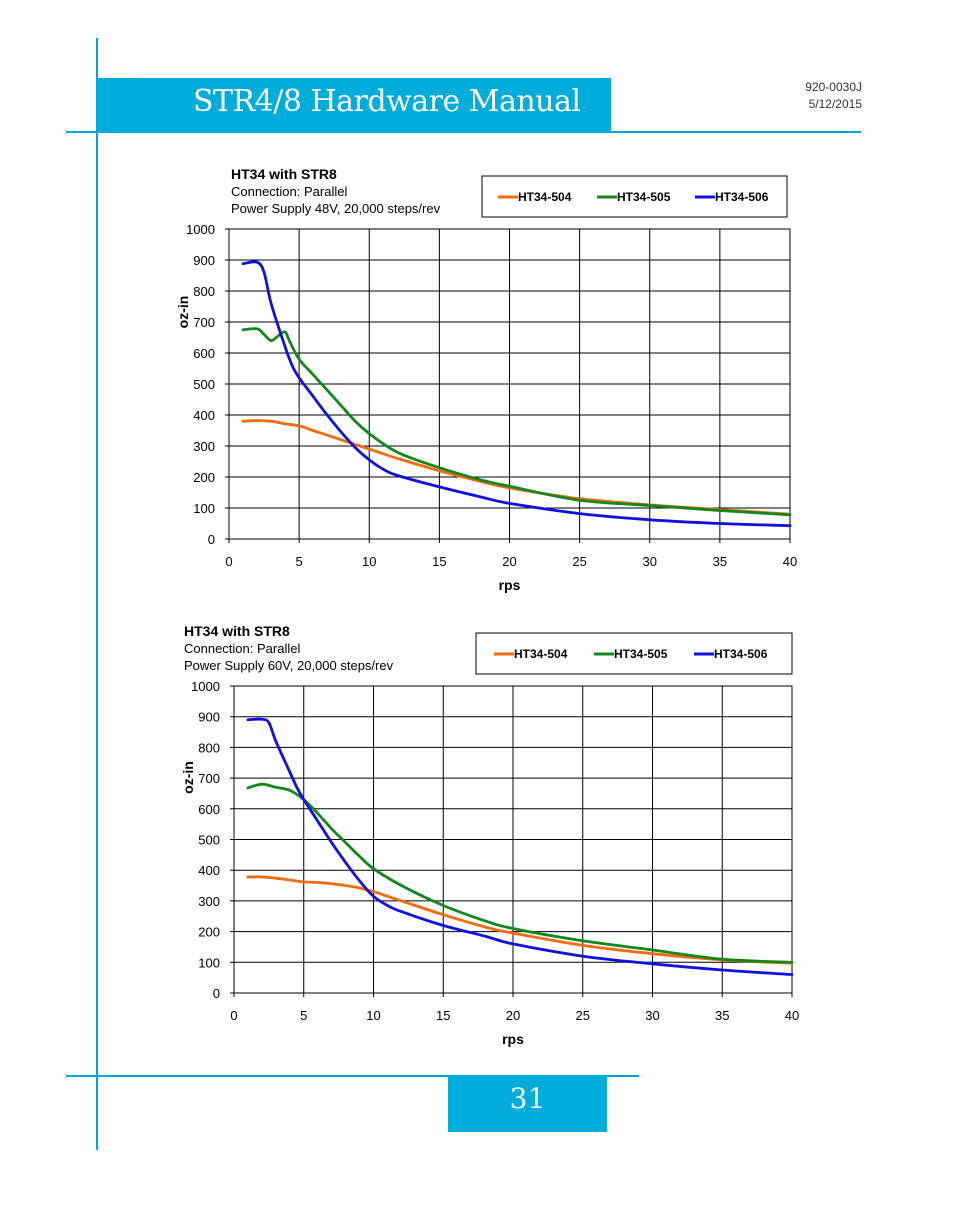 Image resolution: width=954 pixels, height=1209 pixels. Describe the element at coordinates (833, 96) in the screenshot. I see `document-meta: 920-0030J 5/12/2015` at that location.